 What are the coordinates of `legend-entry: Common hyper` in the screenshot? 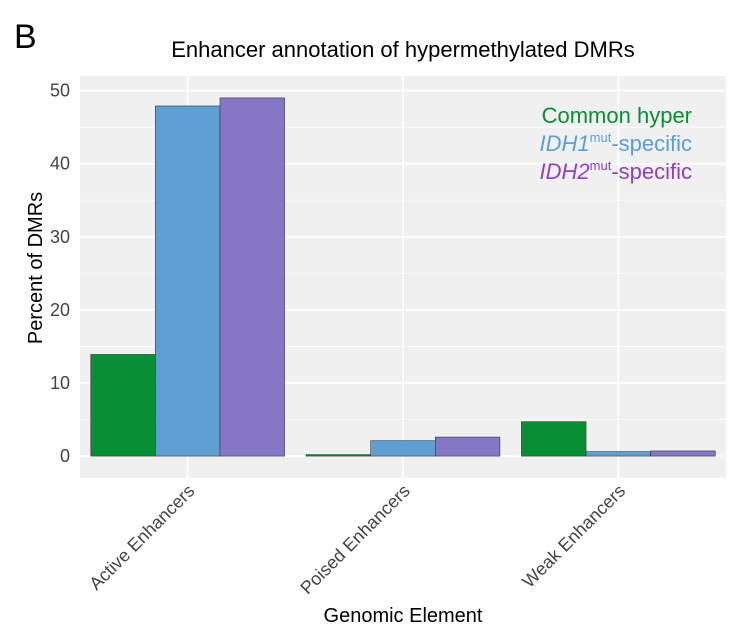 It's located at (617, 115).